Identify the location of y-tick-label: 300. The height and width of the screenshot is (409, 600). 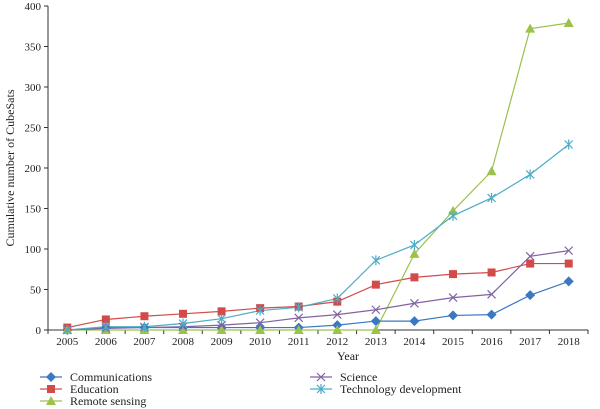
(33, 88).